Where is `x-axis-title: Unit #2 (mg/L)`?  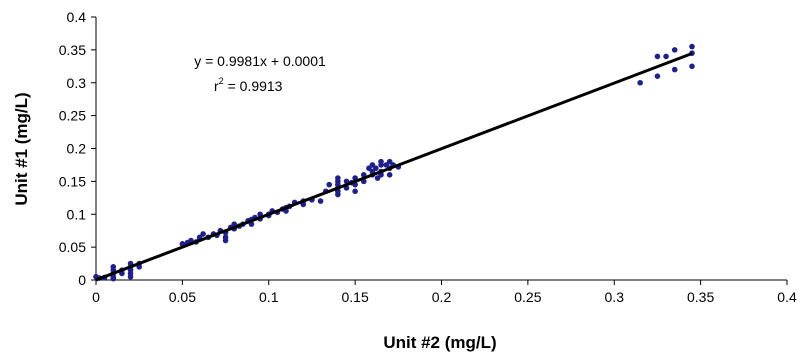
x-axis-title: Unit #2 (mg/L) is located at coordinates (439, 342).